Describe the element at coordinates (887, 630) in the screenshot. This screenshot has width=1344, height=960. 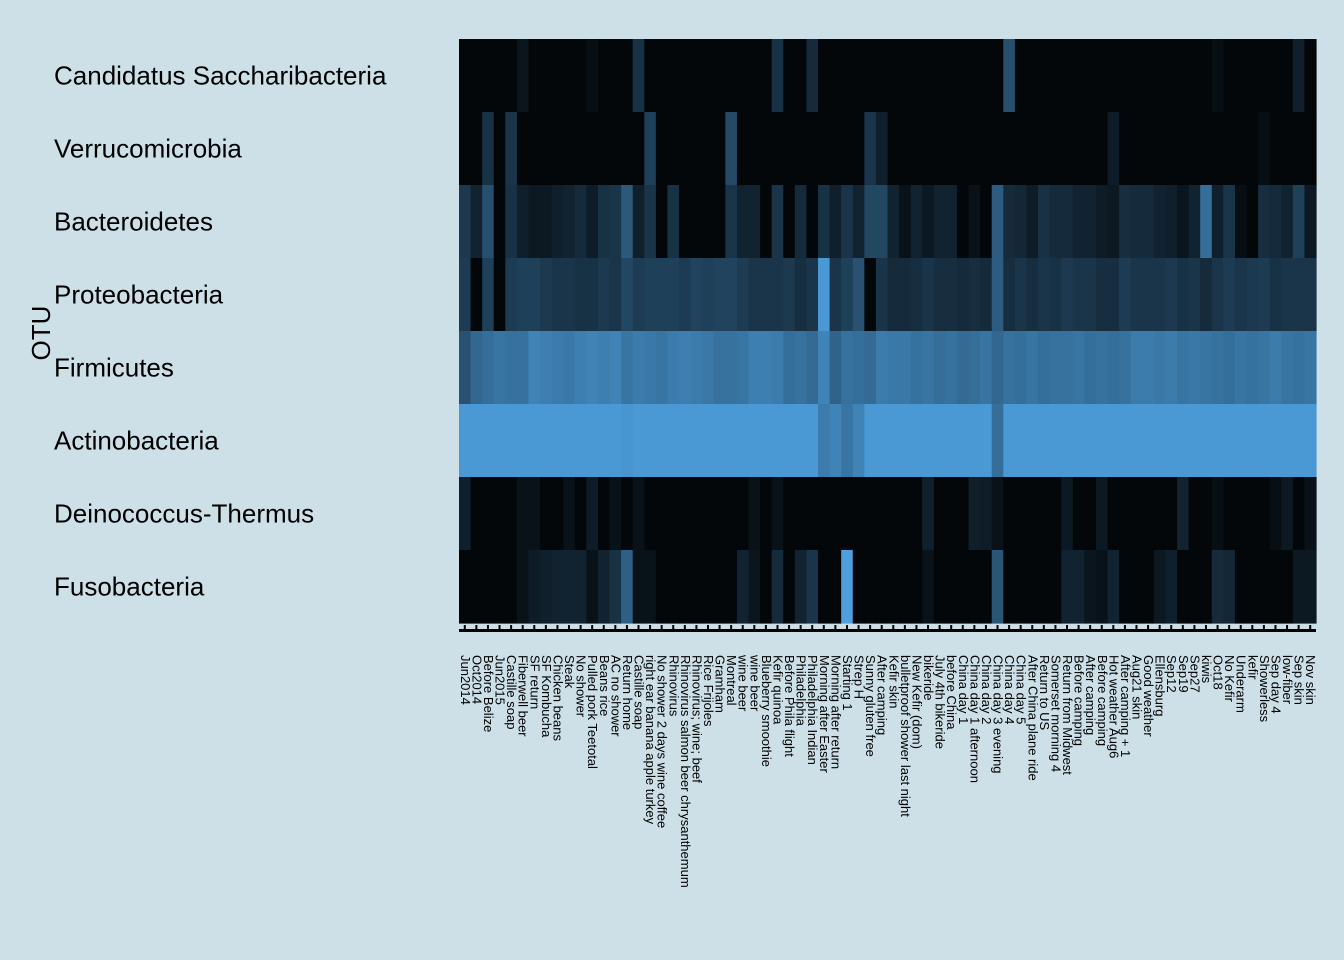
I see `x-axis-line` at that location.